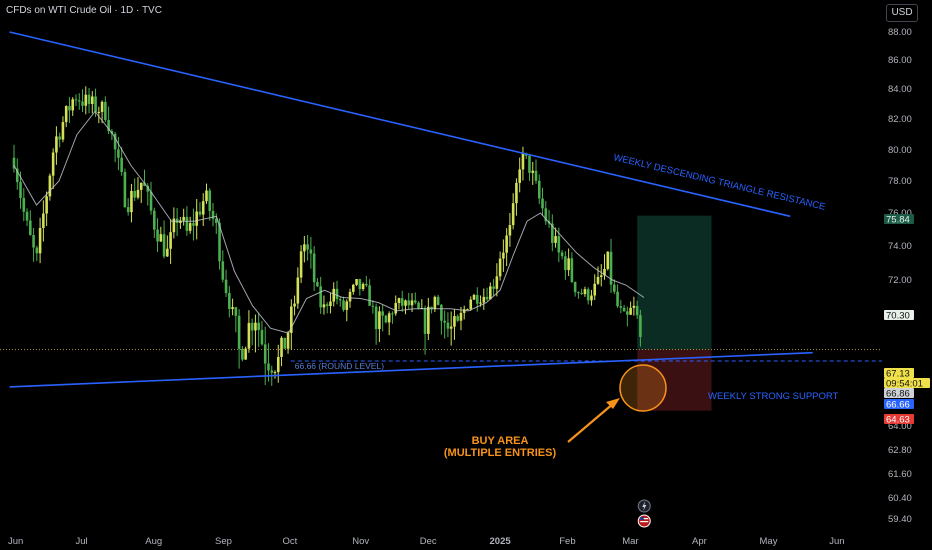  I want to click on y-tick-label: 59.40, so click(900, 519).